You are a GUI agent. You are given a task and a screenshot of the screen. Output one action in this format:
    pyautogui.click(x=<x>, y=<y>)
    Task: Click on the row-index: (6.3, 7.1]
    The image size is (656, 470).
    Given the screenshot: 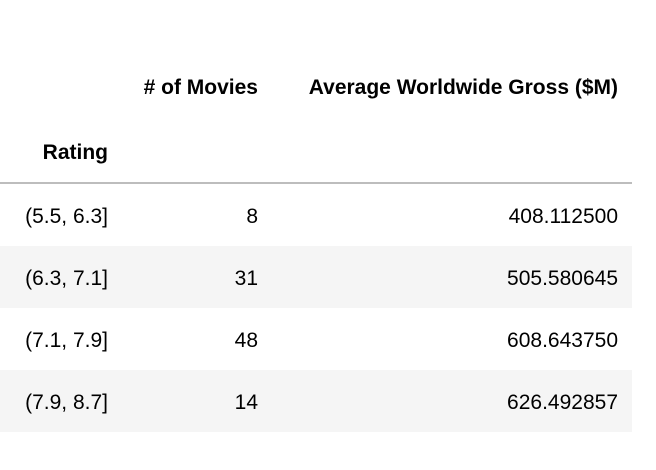 What is the action you would take?
    pyautogui.click(x=66, y=278)
    